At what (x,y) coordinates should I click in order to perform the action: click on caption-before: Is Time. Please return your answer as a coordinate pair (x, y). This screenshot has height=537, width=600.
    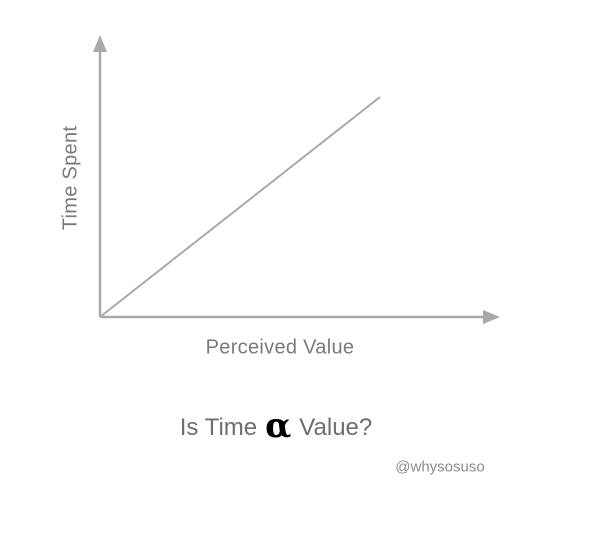
    Looking at the image, I should click on (218, 427).